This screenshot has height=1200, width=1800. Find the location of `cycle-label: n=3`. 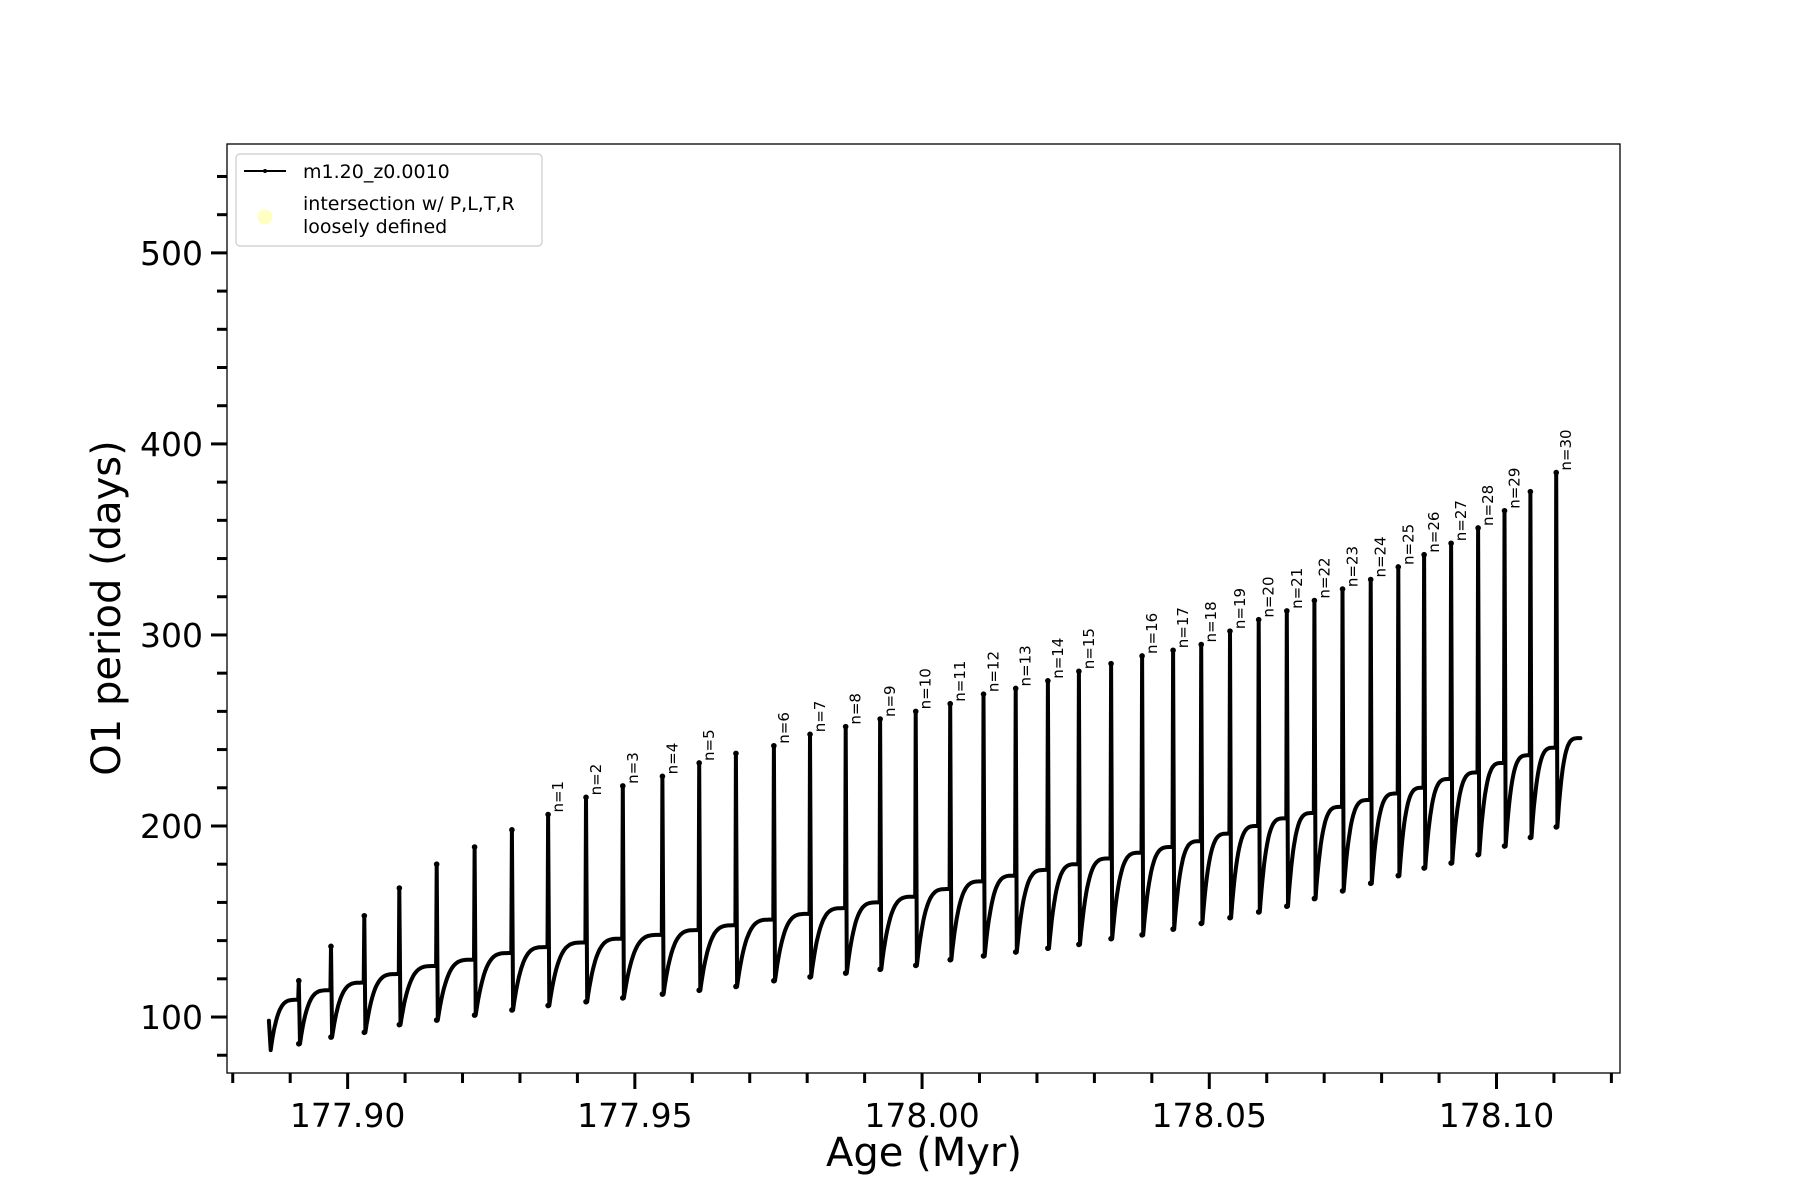

cycle-label: n=3 is located at coordinates (633, 768).